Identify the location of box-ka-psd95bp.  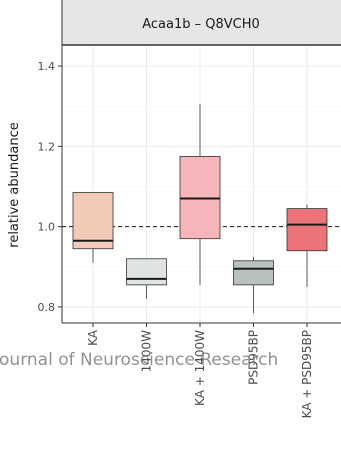
(307, 245).